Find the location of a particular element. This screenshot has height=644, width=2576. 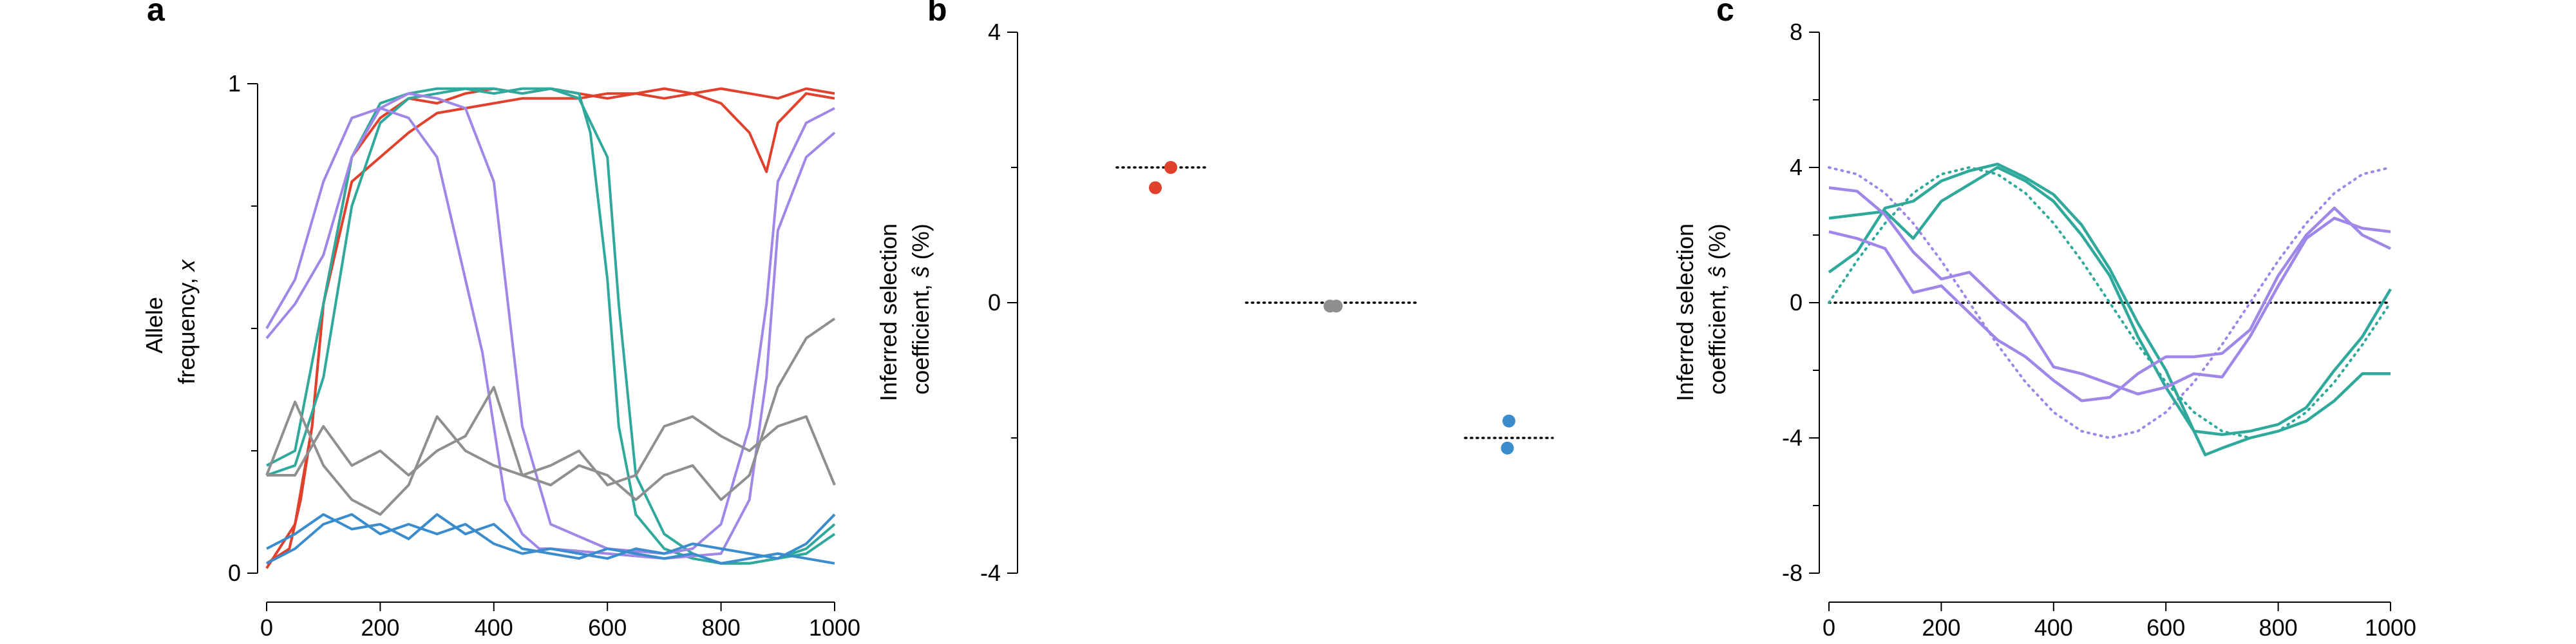

panel-b-axes: -4 0 4 is located at coordinates (999, 302).